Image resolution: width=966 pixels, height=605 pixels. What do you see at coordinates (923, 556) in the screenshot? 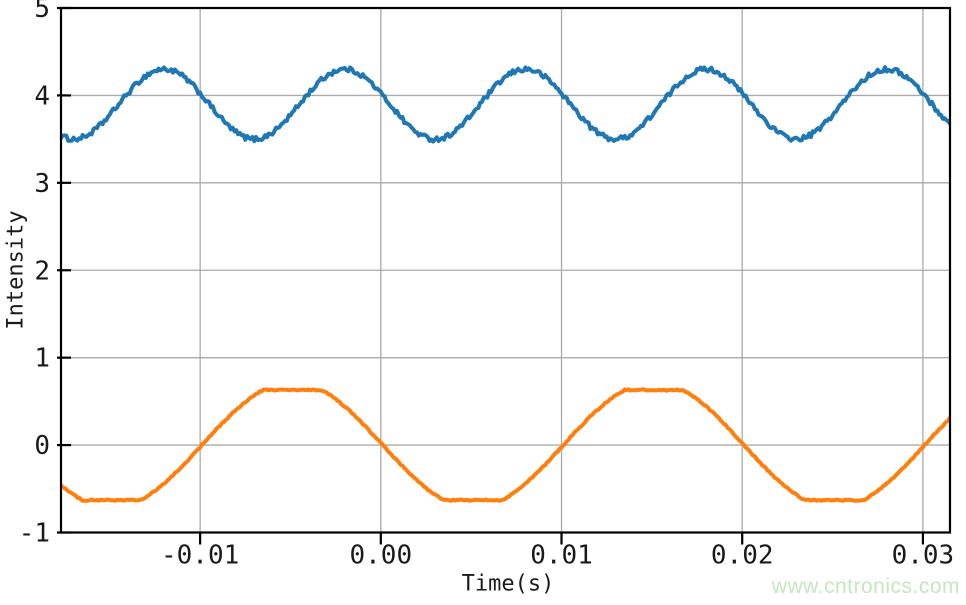
I see `x-tick-label: 0.03` at bounding box center [923, 556].